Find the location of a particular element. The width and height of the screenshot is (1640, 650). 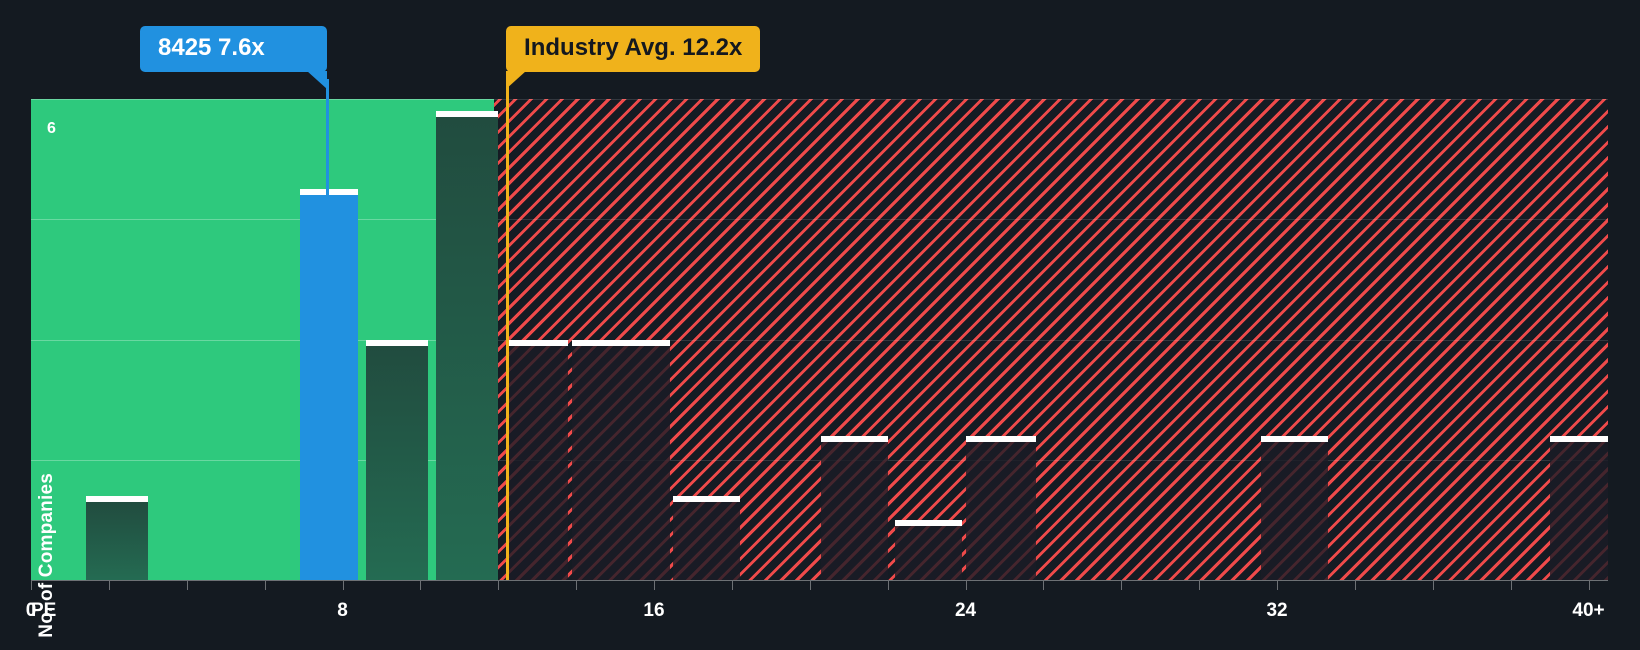

industry-callout-tail is located at coordinates (516, 80).